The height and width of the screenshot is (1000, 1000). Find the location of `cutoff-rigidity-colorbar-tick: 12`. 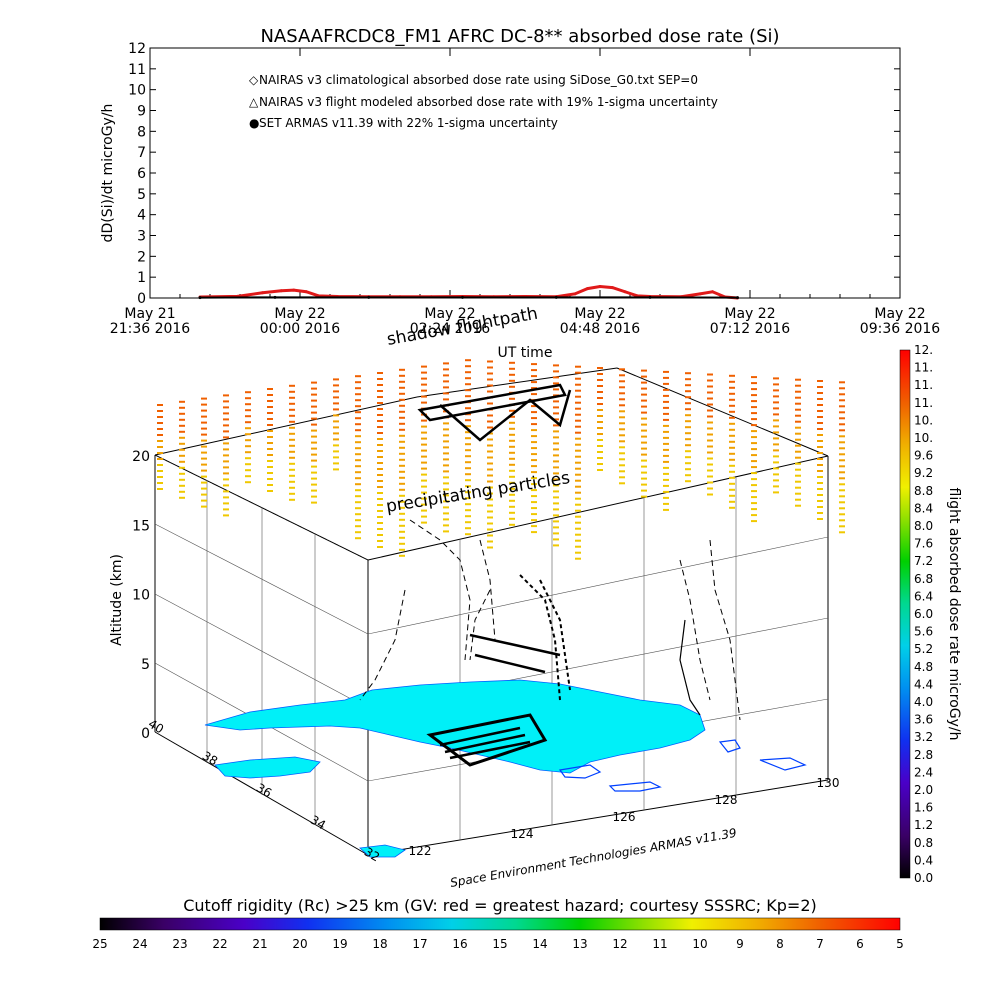

cutoff-rigidity-colorbar-tick: 12 is located at coordinates (619, 944).